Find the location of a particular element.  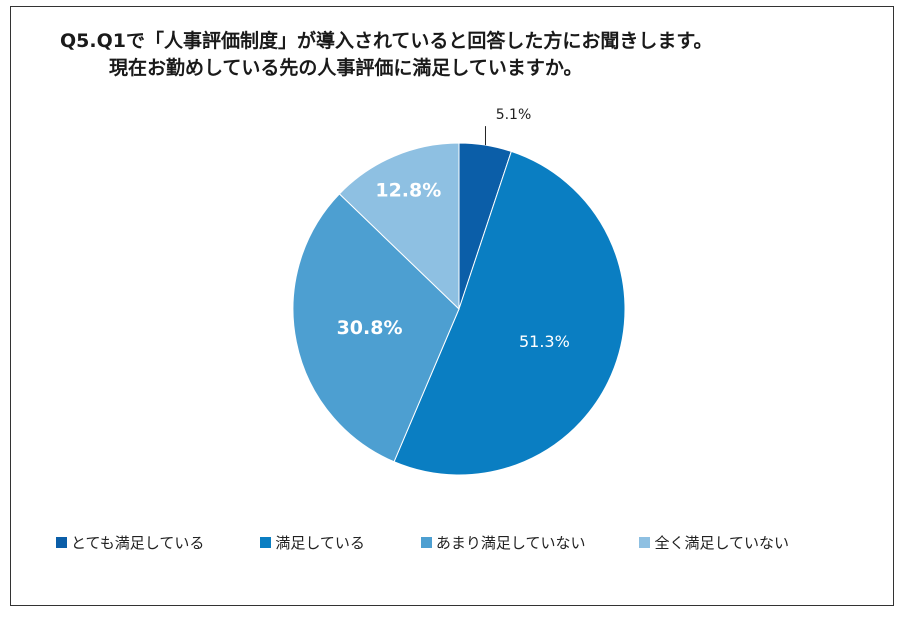

legend-item-4: 全く満足していない is located at coordinates (714, 542).